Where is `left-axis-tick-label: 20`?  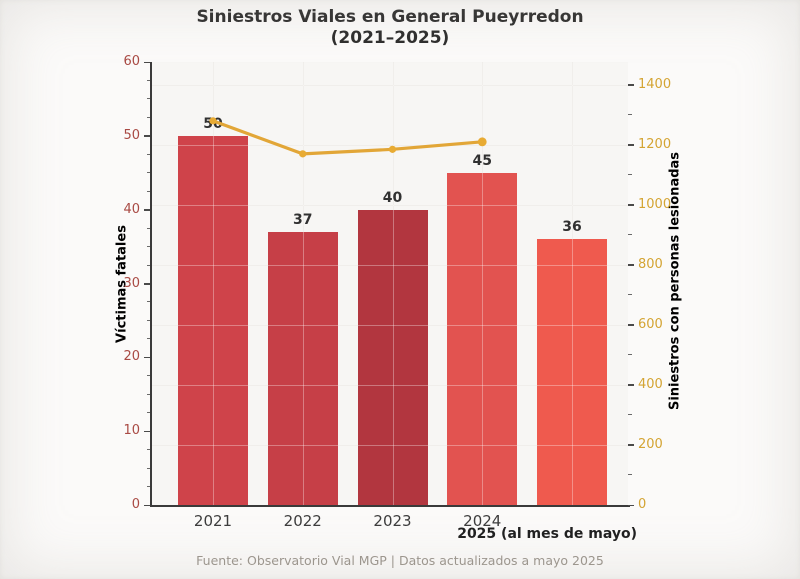 left-axis-tick-label: 20 is located at coordinates (131, 357).